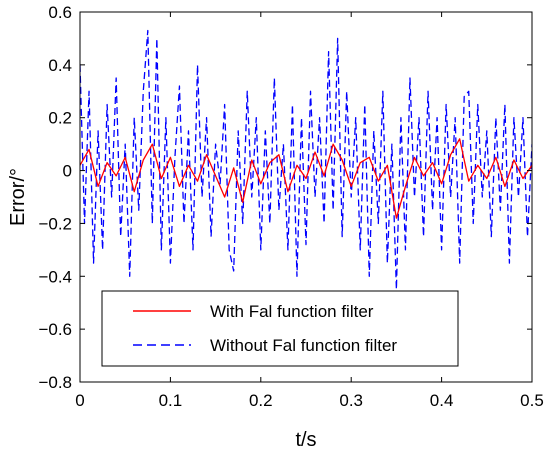 The height and width of the screenshot is (454, 550). What do you see at coordinates (67, 171) in the screenshot?
I see `y-tick-label: 0` at bounding box center [67, 171].